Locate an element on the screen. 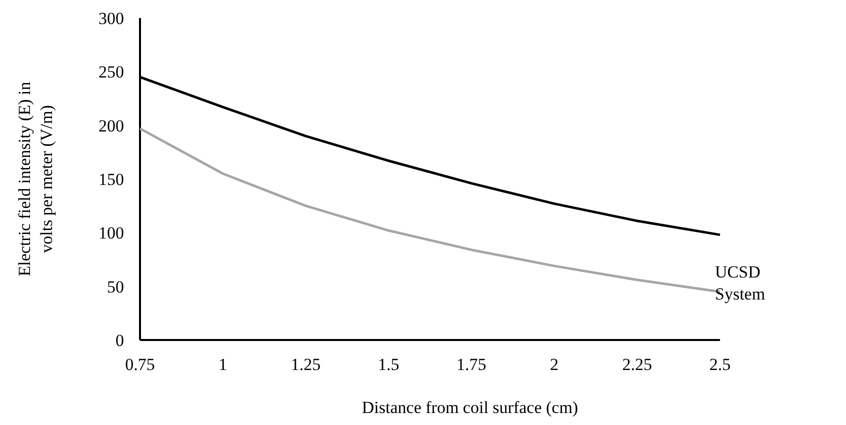  y-tick-label: 200 is located at coordinates (111, 126).